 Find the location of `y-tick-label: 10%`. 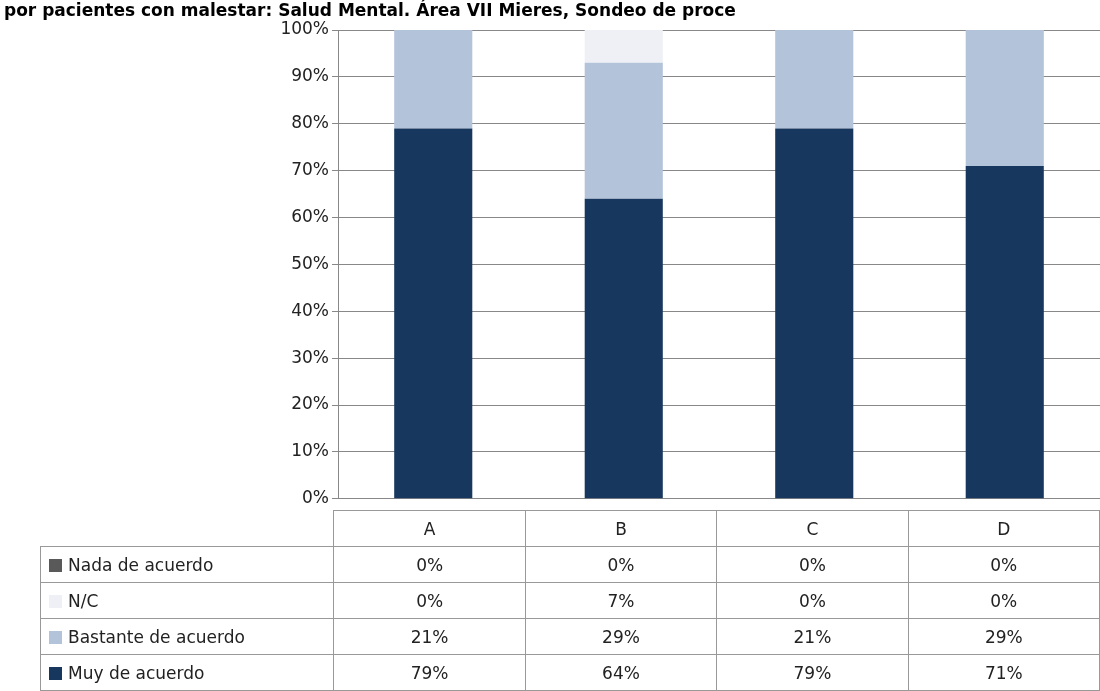

y-tick-label: 10% is located at coordinates (310, 450).